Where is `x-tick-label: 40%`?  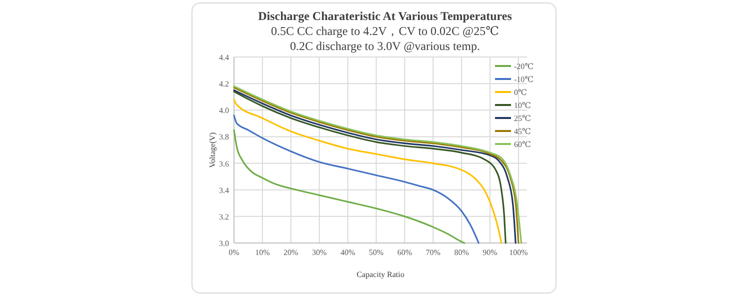
x-tick-label: 40% is located at coordinates (348, 252).